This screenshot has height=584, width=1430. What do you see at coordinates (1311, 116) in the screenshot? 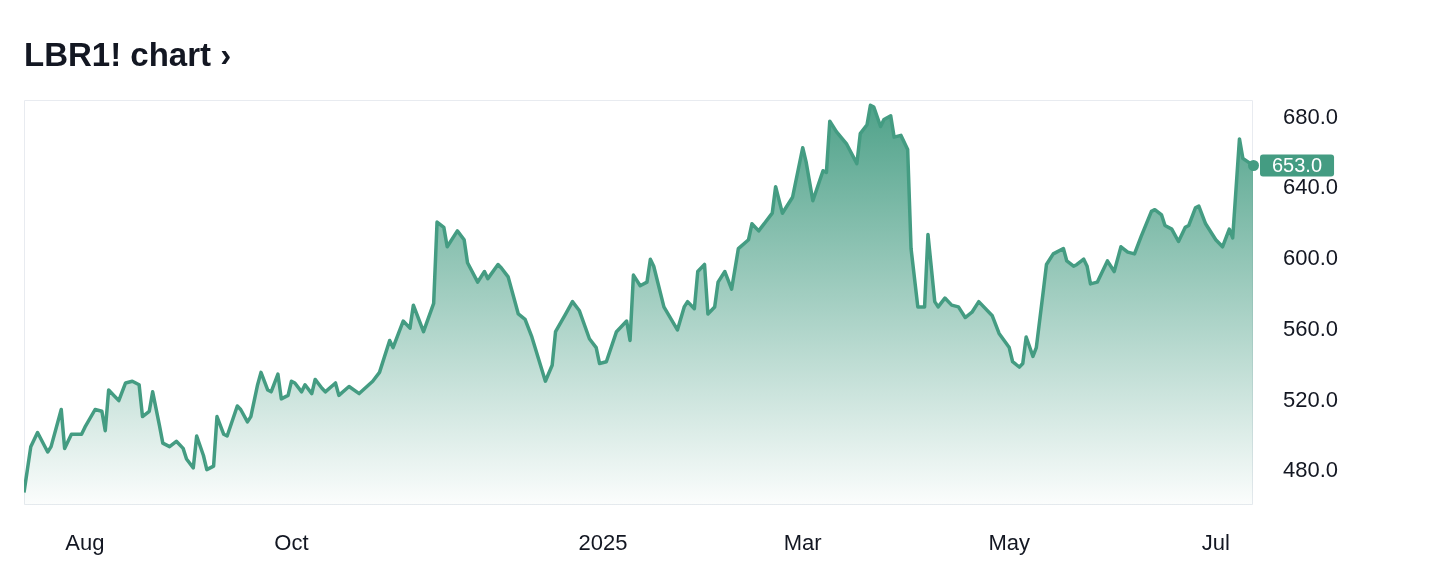
I see `y-tick-label: 680.0` at bounding box center [1311, 116].